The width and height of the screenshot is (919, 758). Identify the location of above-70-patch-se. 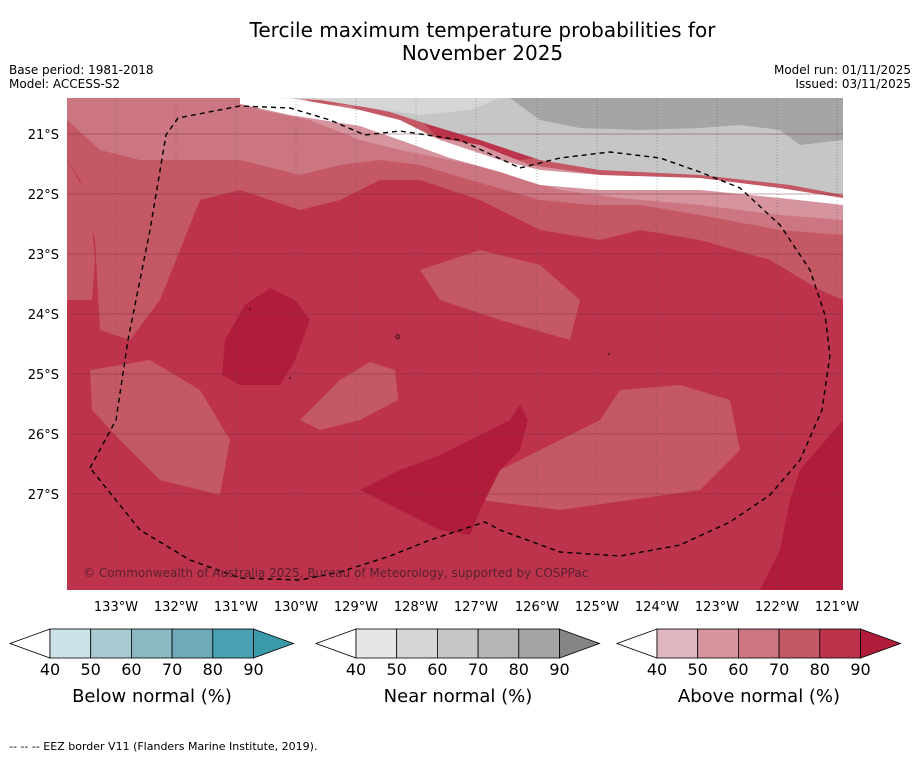
(600, 447).